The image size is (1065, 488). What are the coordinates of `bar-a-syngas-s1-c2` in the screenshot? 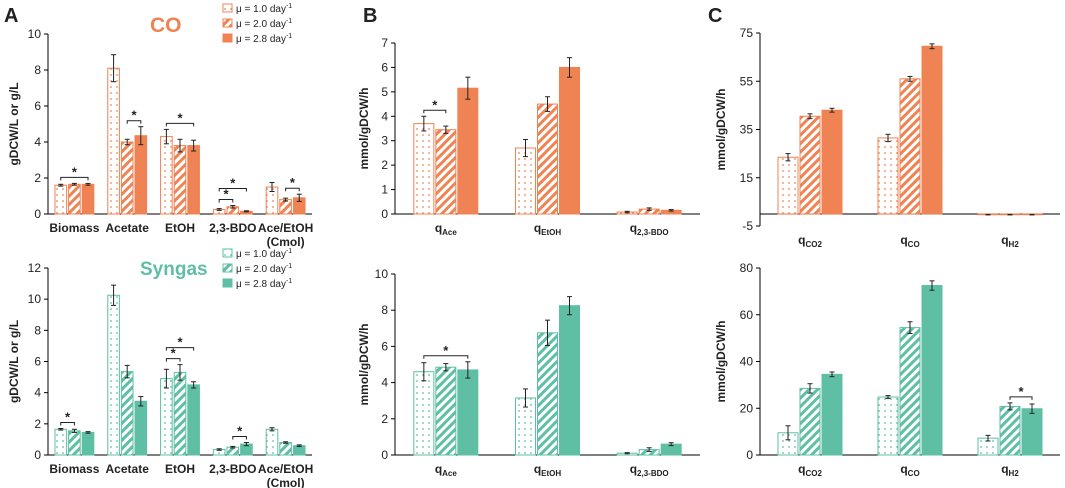 It's located at (113, 375).